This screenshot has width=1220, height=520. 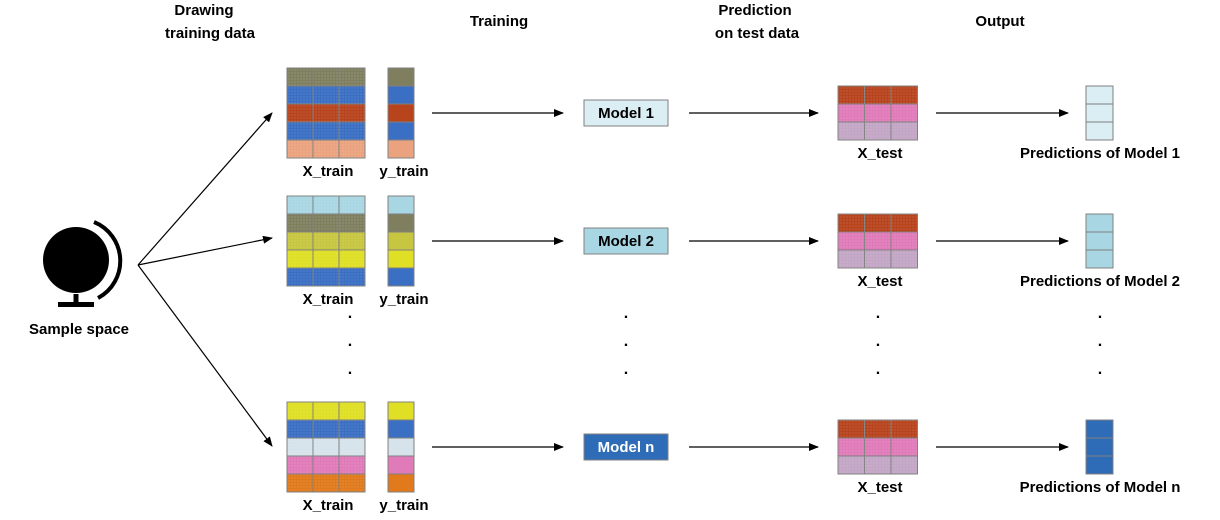 What do you see at coordinates (754, 10) in the screenshot?
I see `header-prediction-line1: Prediction` at bounding box center [754, 10].